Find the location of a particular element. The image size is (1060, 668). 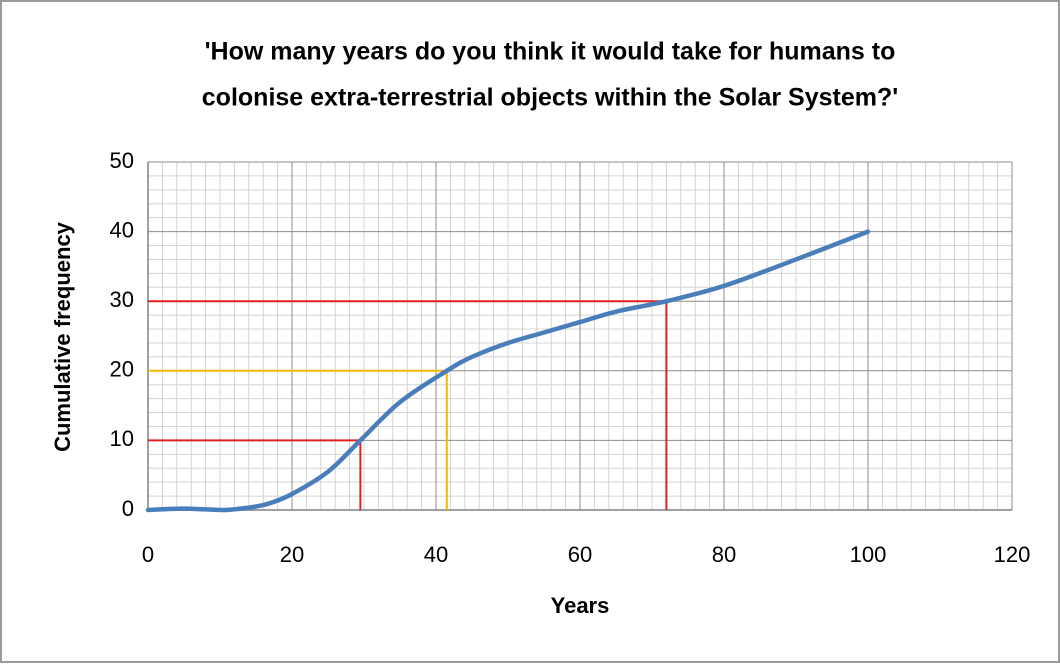

x-tick-label: 120 is located at coordinates (1012, 554).